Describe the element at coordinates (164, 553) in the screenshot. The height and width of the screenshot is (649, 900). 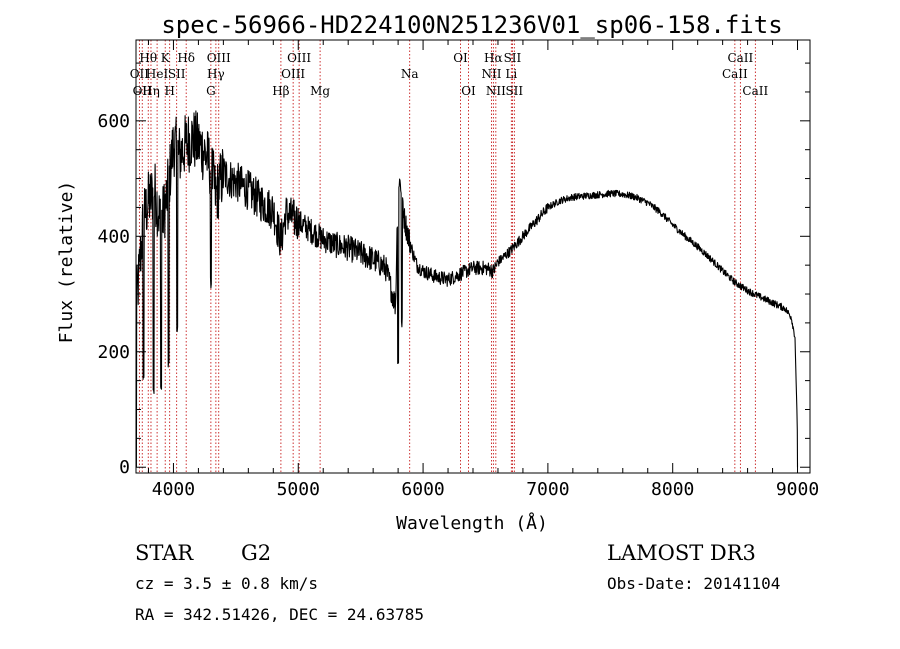
I see `object-class: STAR` at that location.